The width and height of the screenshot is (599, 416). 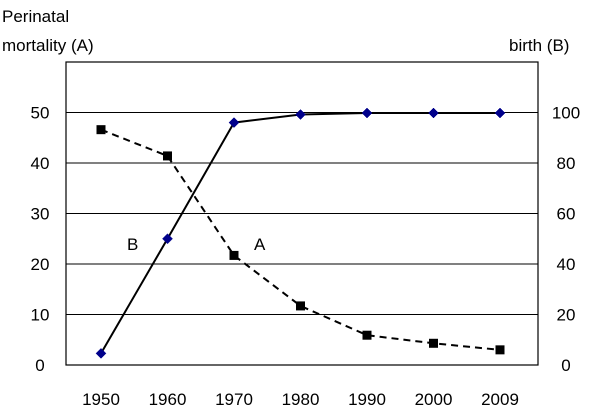 I want to click on y-right-tick-label: 40, so click(x=566, y=264).